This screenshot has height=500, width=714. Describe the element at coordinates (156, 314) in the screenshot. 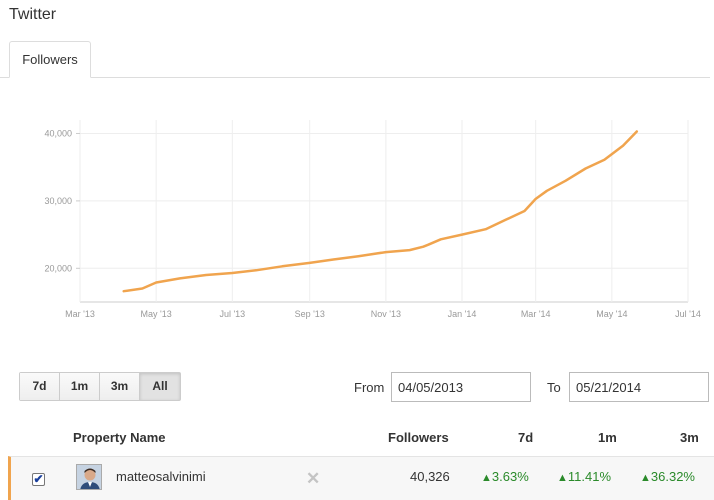

I see `x-tick-label: May '13` at that location.